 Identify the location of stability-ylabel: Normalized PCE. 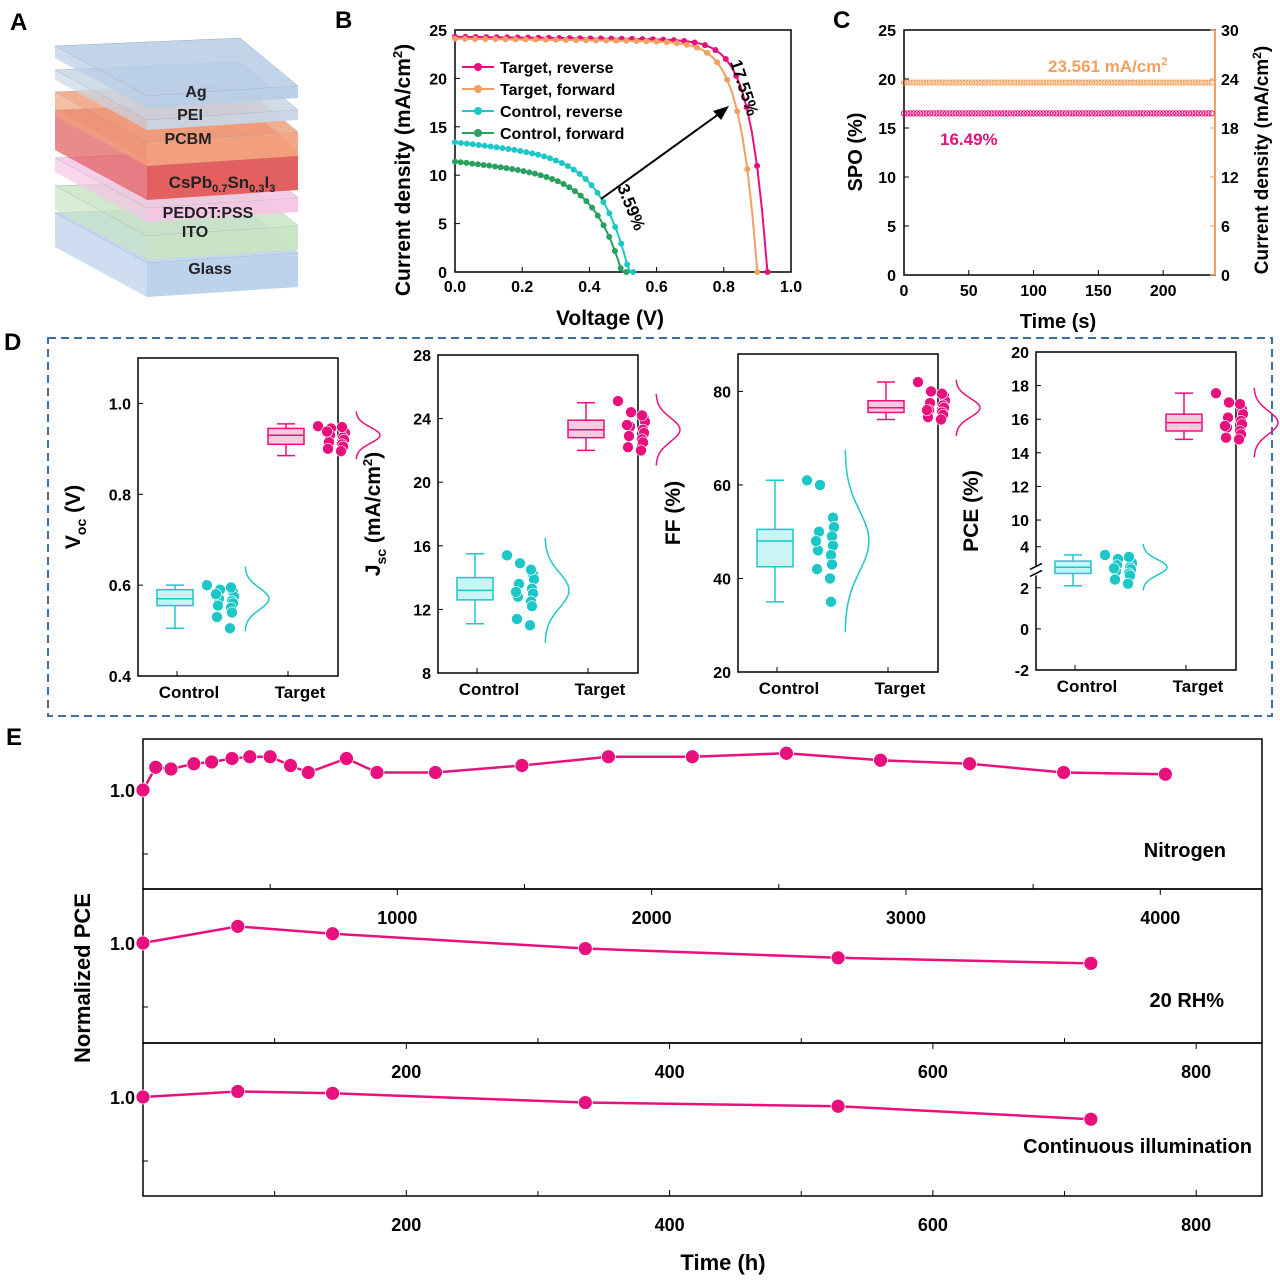
(82, 978).